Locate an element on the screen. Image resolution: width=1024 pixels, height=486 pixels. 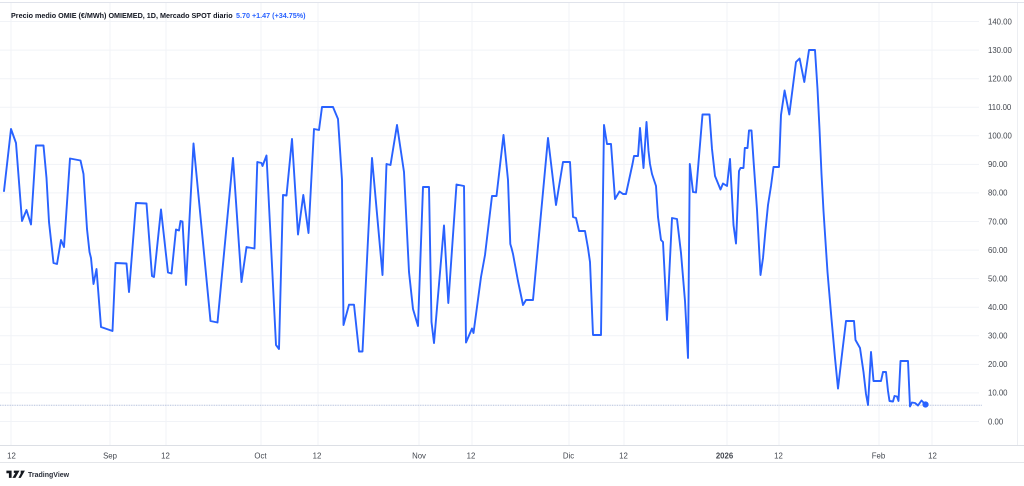
svg-text: 20.00 is located at coordinates (998, 364).